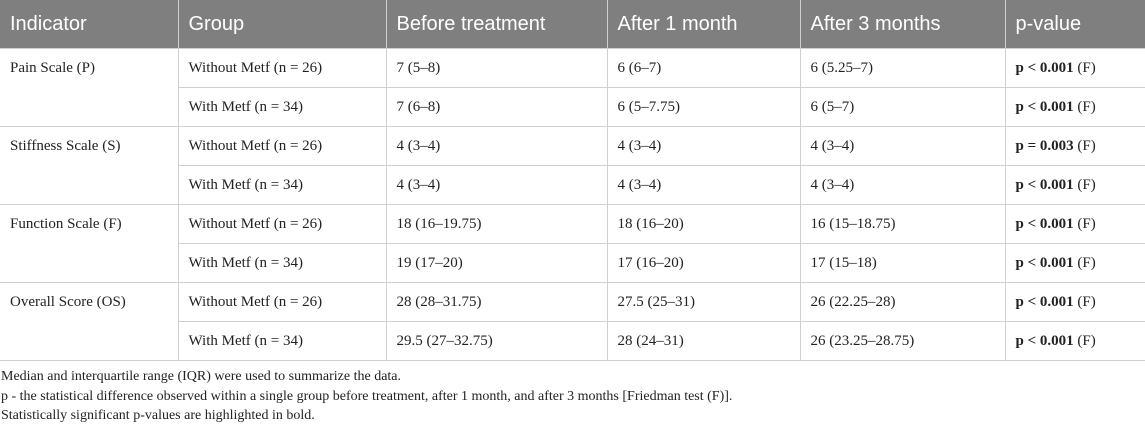 This screenshot has height=426, width=1145. Describe the element at coordinates (89, 24) in the screenshot. I see `header-cell: Indicator` at that location.